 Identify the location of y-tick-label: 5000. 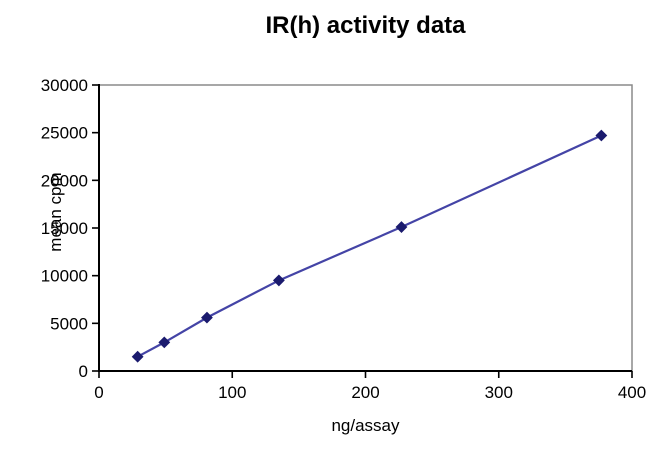
(69, 323).